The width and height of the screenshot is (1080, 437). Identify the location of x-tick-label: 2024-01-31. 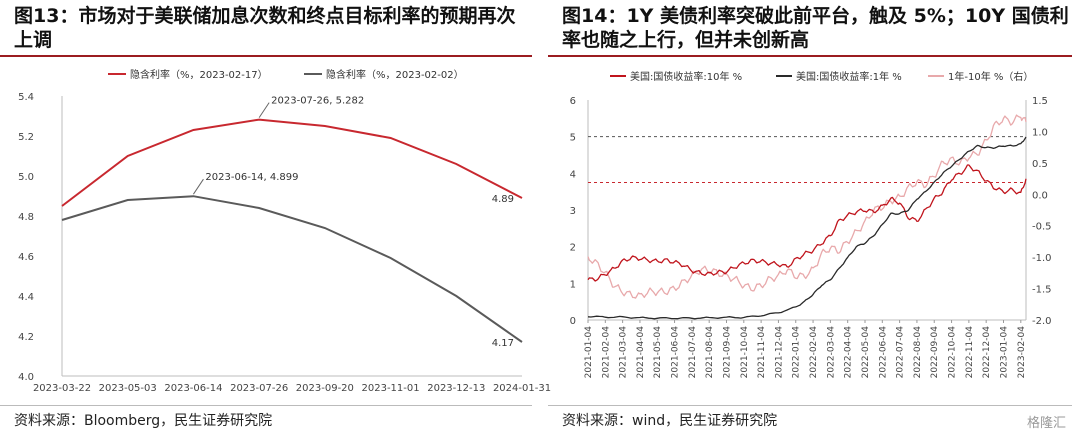
(522, 388).